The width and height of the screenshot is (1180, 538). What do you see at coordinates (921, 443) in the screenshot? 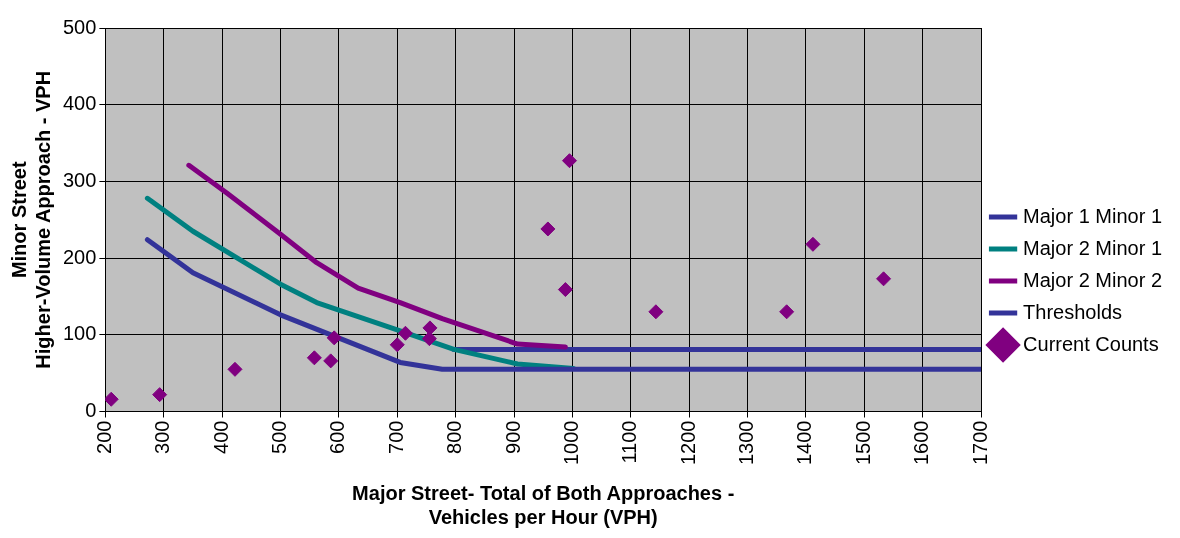
I see `x-tick-label: 1600` at bounding box center [921, 443].